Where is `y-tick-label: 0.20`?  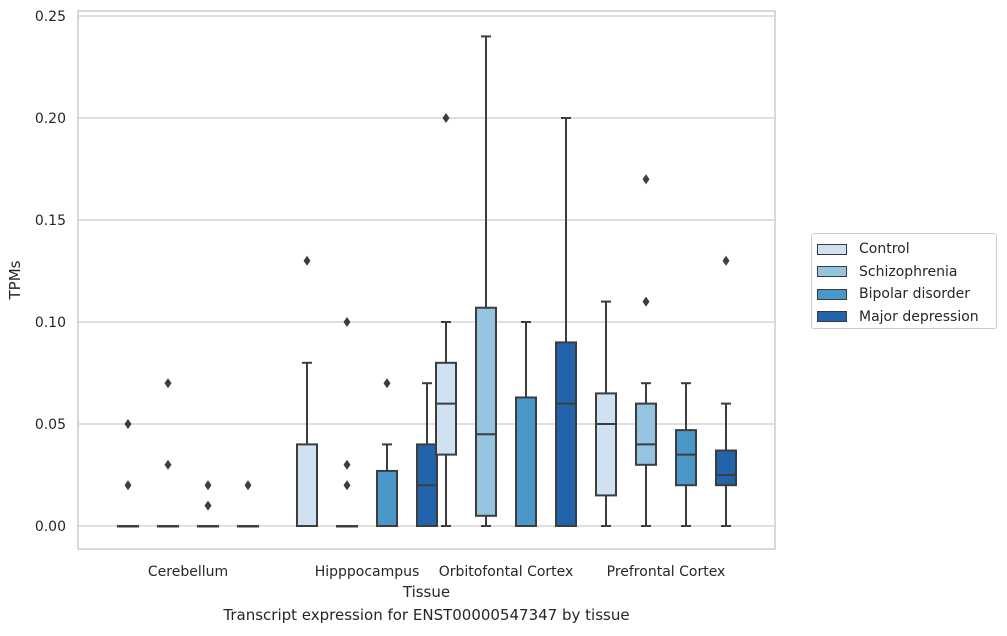
y-tick-label: 0.20 is located at coordinates (50, 119).